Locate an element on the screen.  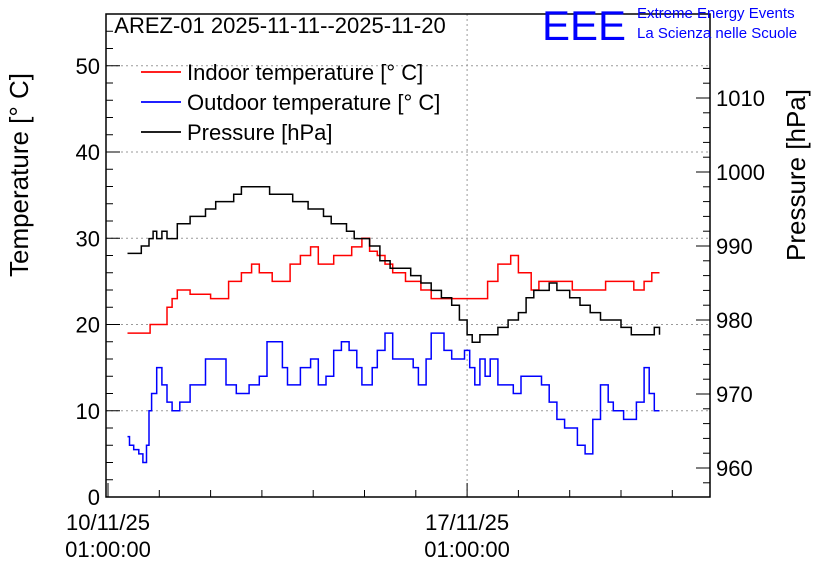
y-right-tick-label: 1010 is located at coordinates (740, 98).